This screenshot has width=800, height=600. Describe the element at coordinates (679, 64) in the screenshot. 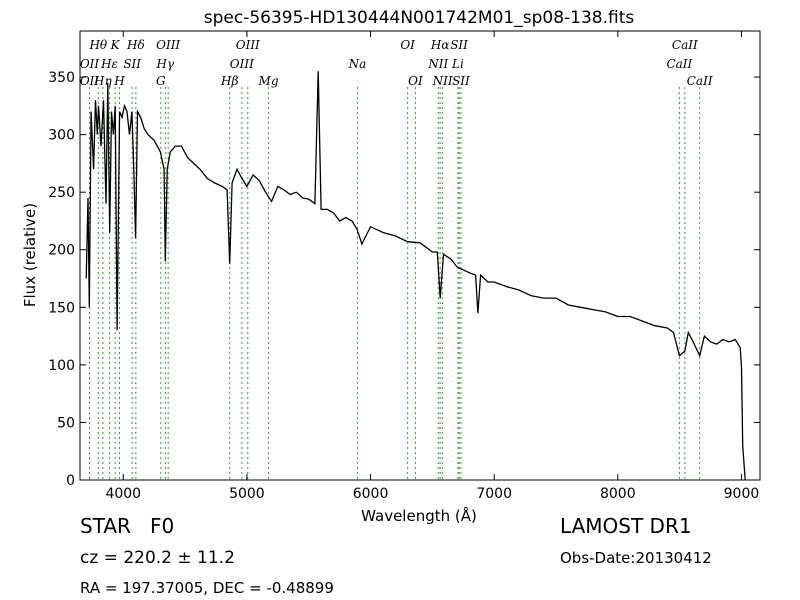

I see `spectral-line-label-25: CaII` at that location.